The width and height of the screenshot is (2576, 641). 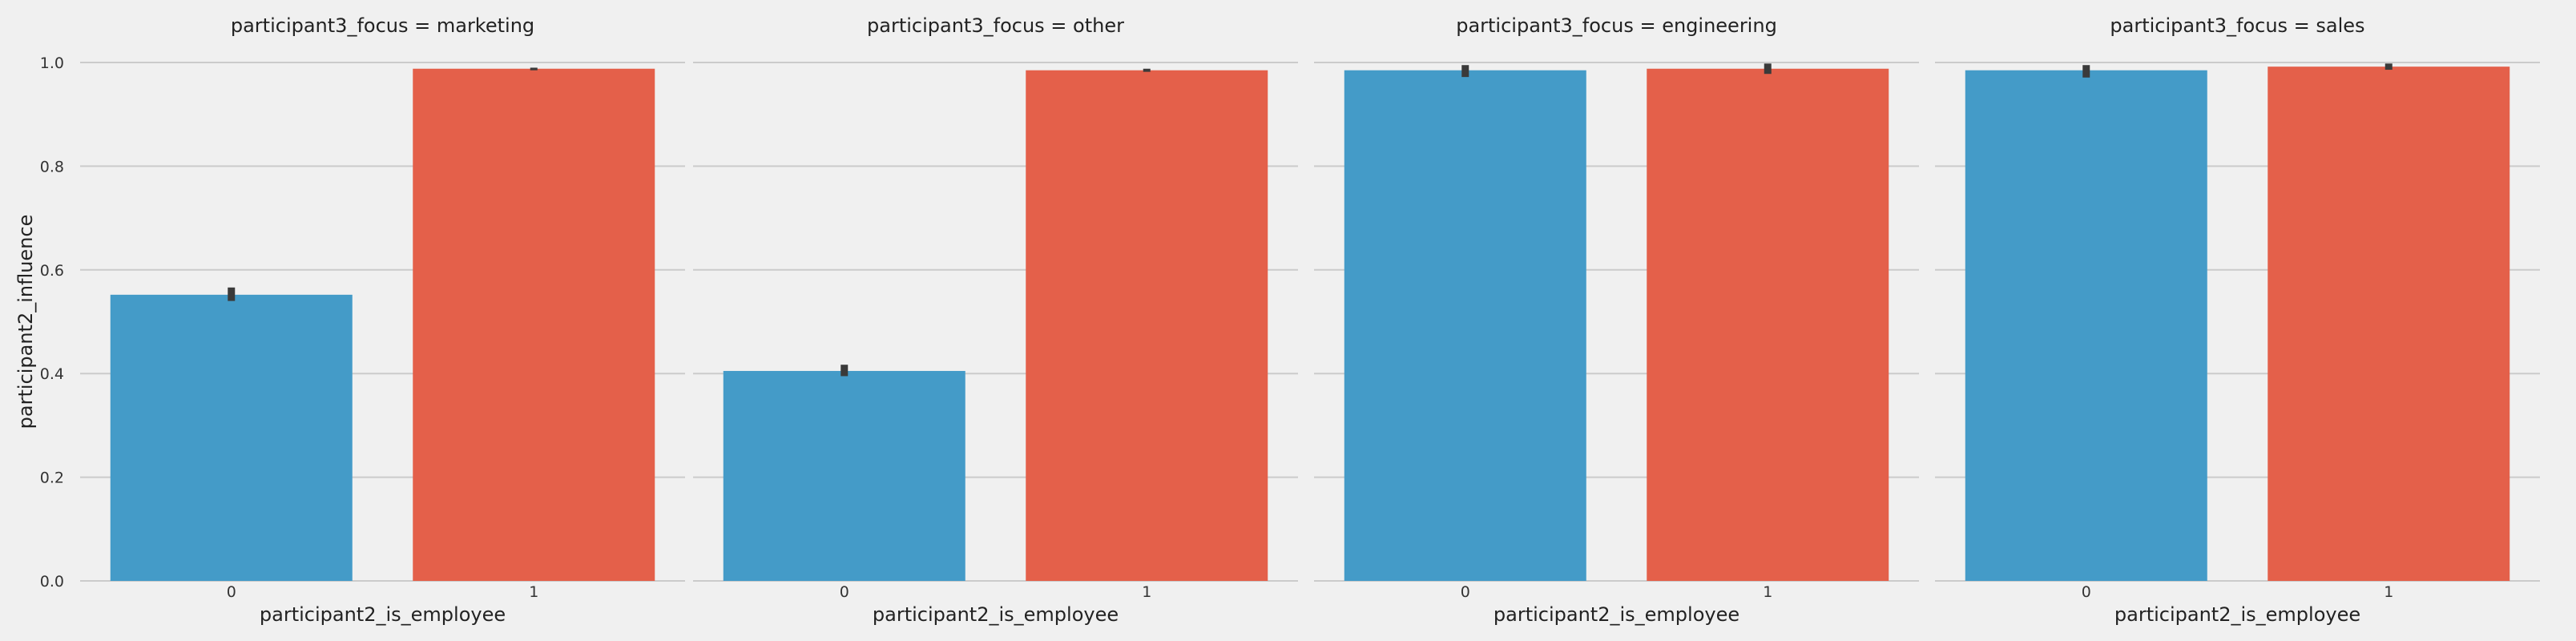 What do you see at coordinates (25, 322) in the screenshot?
I see `y-axis-label: participant2_influence` at bounding box center [25, 322].